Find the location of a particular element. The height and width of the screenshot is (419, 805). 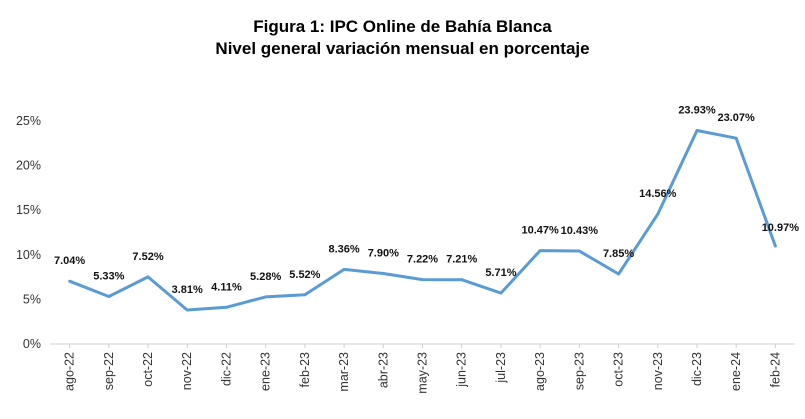

x-tick-label: dic-22 is located at coordinates (226, 369).